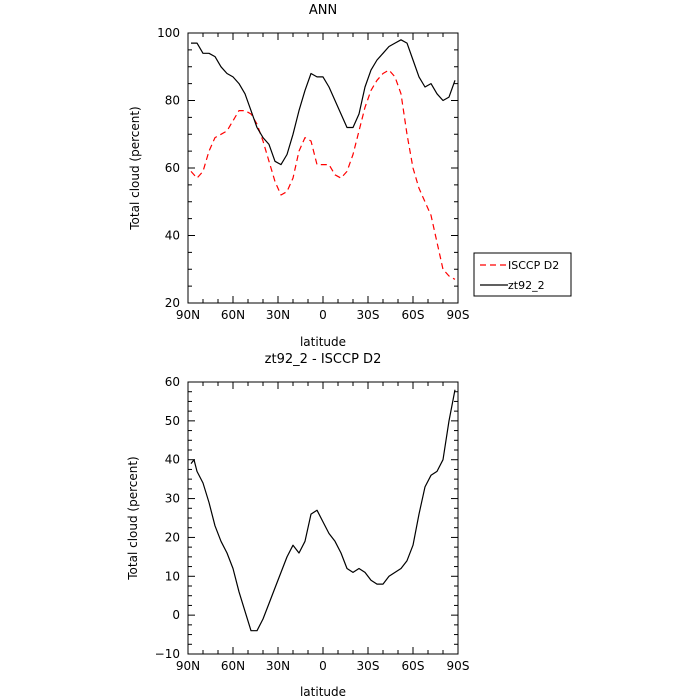  Describe the element at coordinates (323, 174) in the screenshot. I see `top-series-line-isccp-d2` at that location.